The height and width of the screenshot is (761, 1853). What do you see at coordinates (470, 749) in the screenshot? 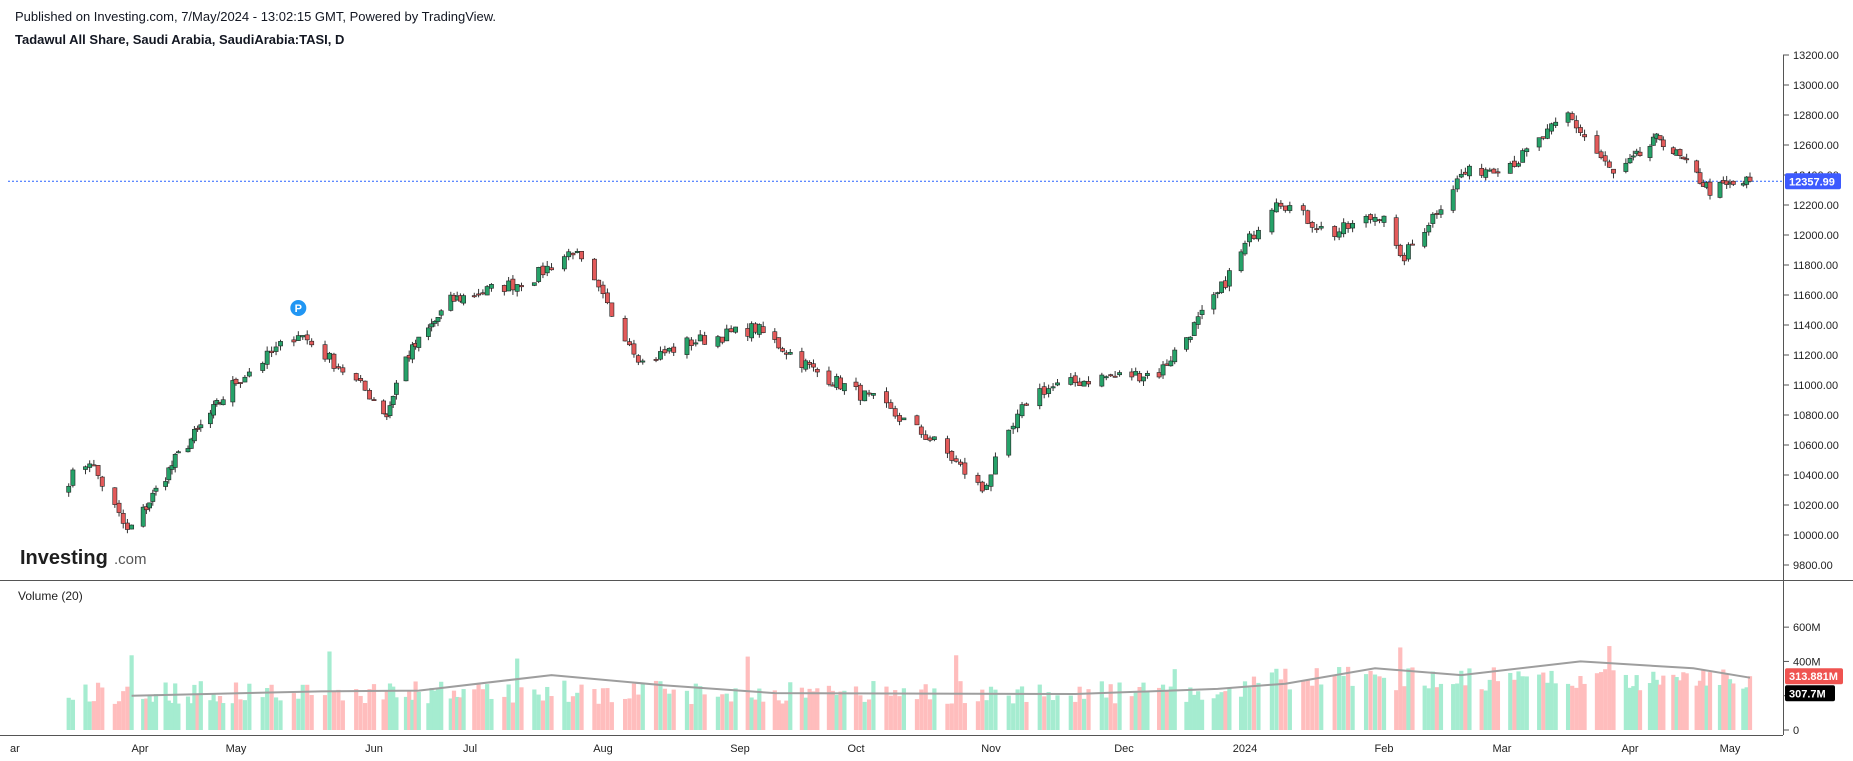
I see `time-tick-label: Jul` at bounding box center [470, 749].